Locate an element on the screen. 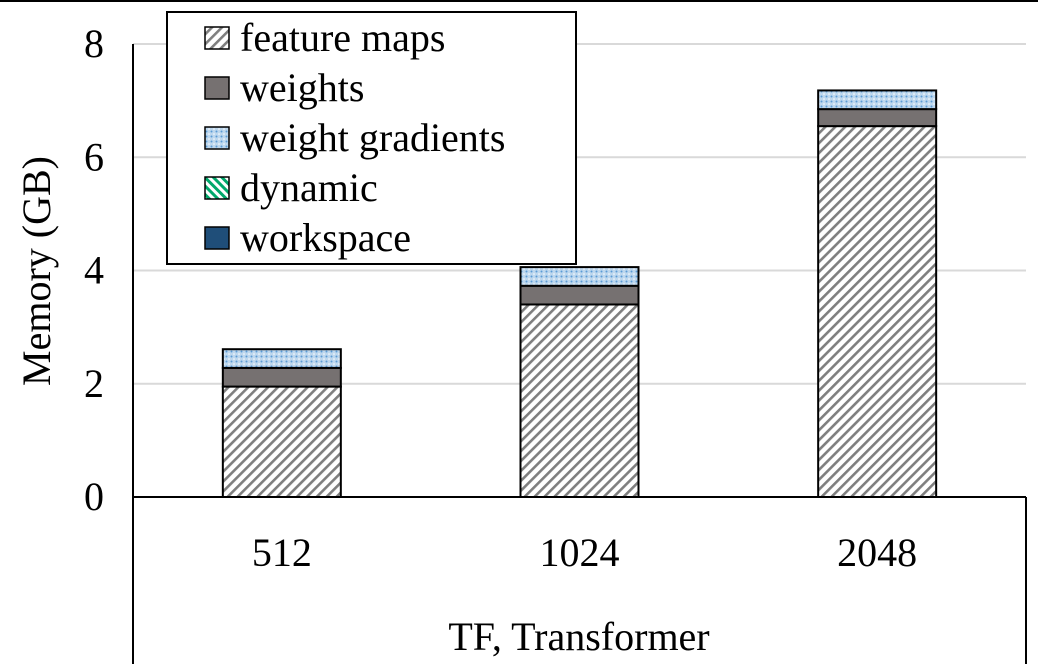 The width and height of the screenshot is (1038, 664). legend-label: dynamic is located at coordinates (309, 187).